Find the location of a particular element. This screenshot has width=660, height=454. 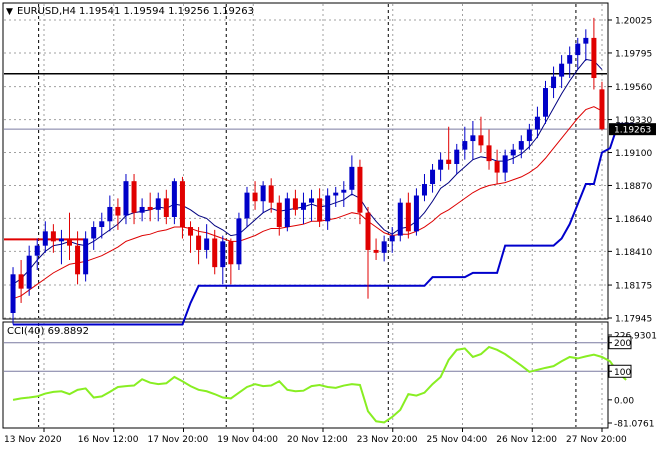

current-price-tag is located at coordinates (632, 129).